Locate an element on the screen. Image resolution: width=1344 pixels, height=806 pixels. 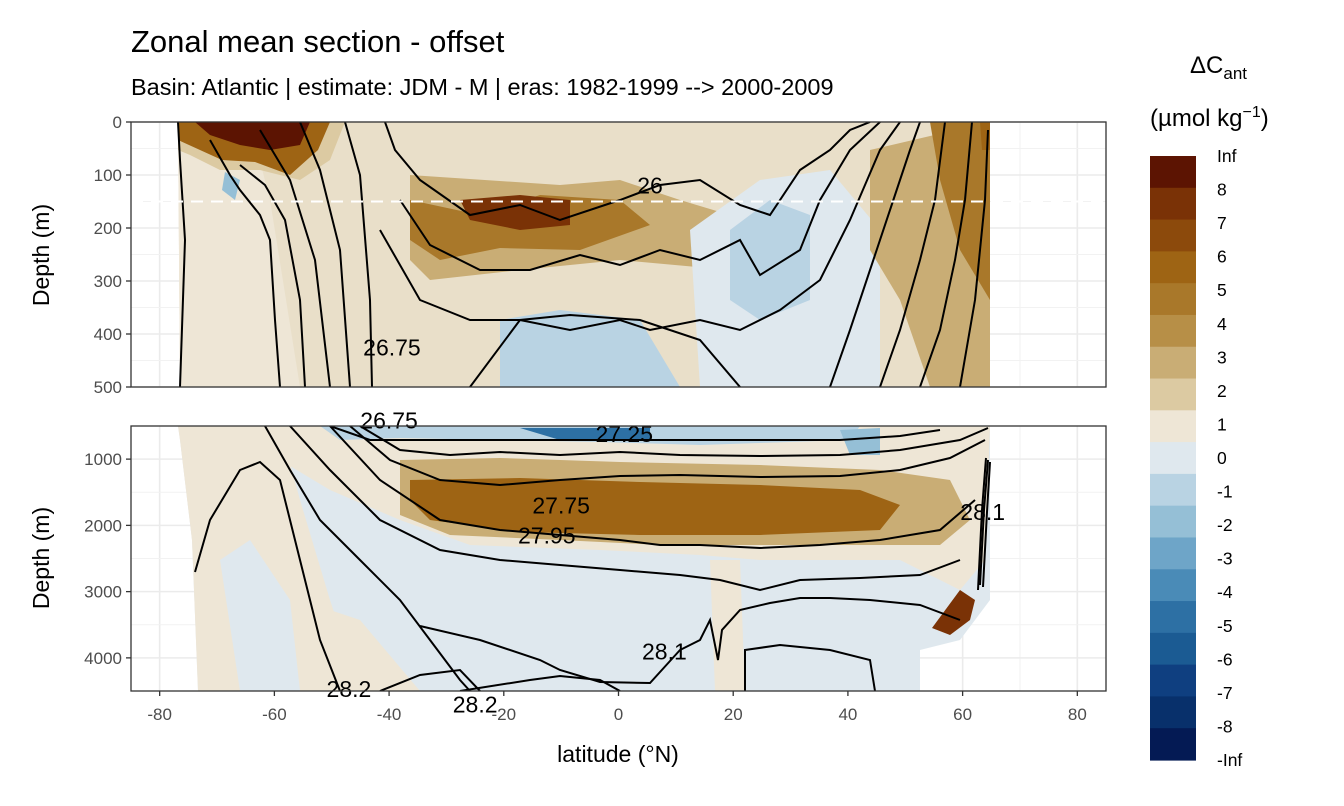
lower-fill-south-blue is located at coordinates (260, 615).